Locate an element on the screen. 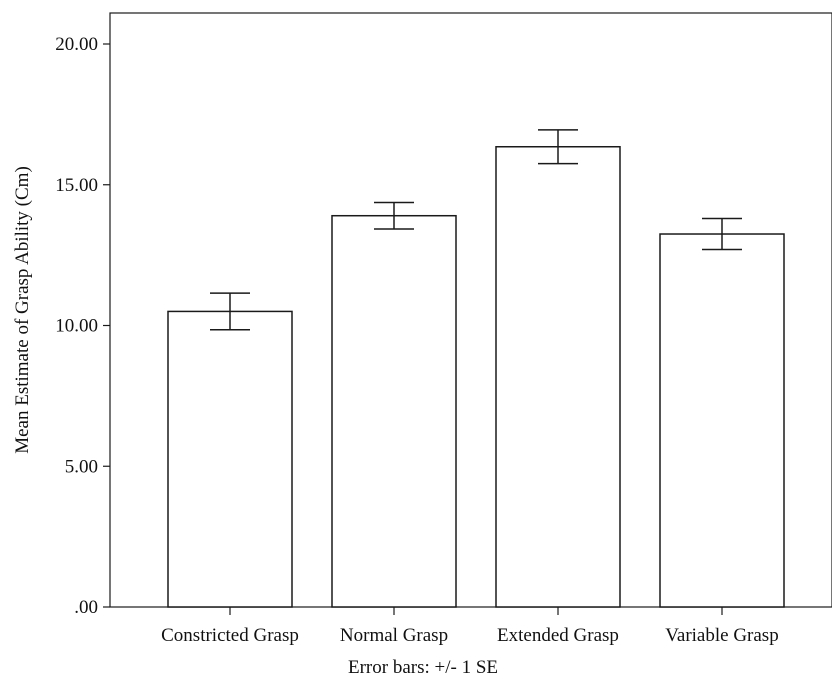  y-tick-label: .00 is located at coordinates (86, 607).